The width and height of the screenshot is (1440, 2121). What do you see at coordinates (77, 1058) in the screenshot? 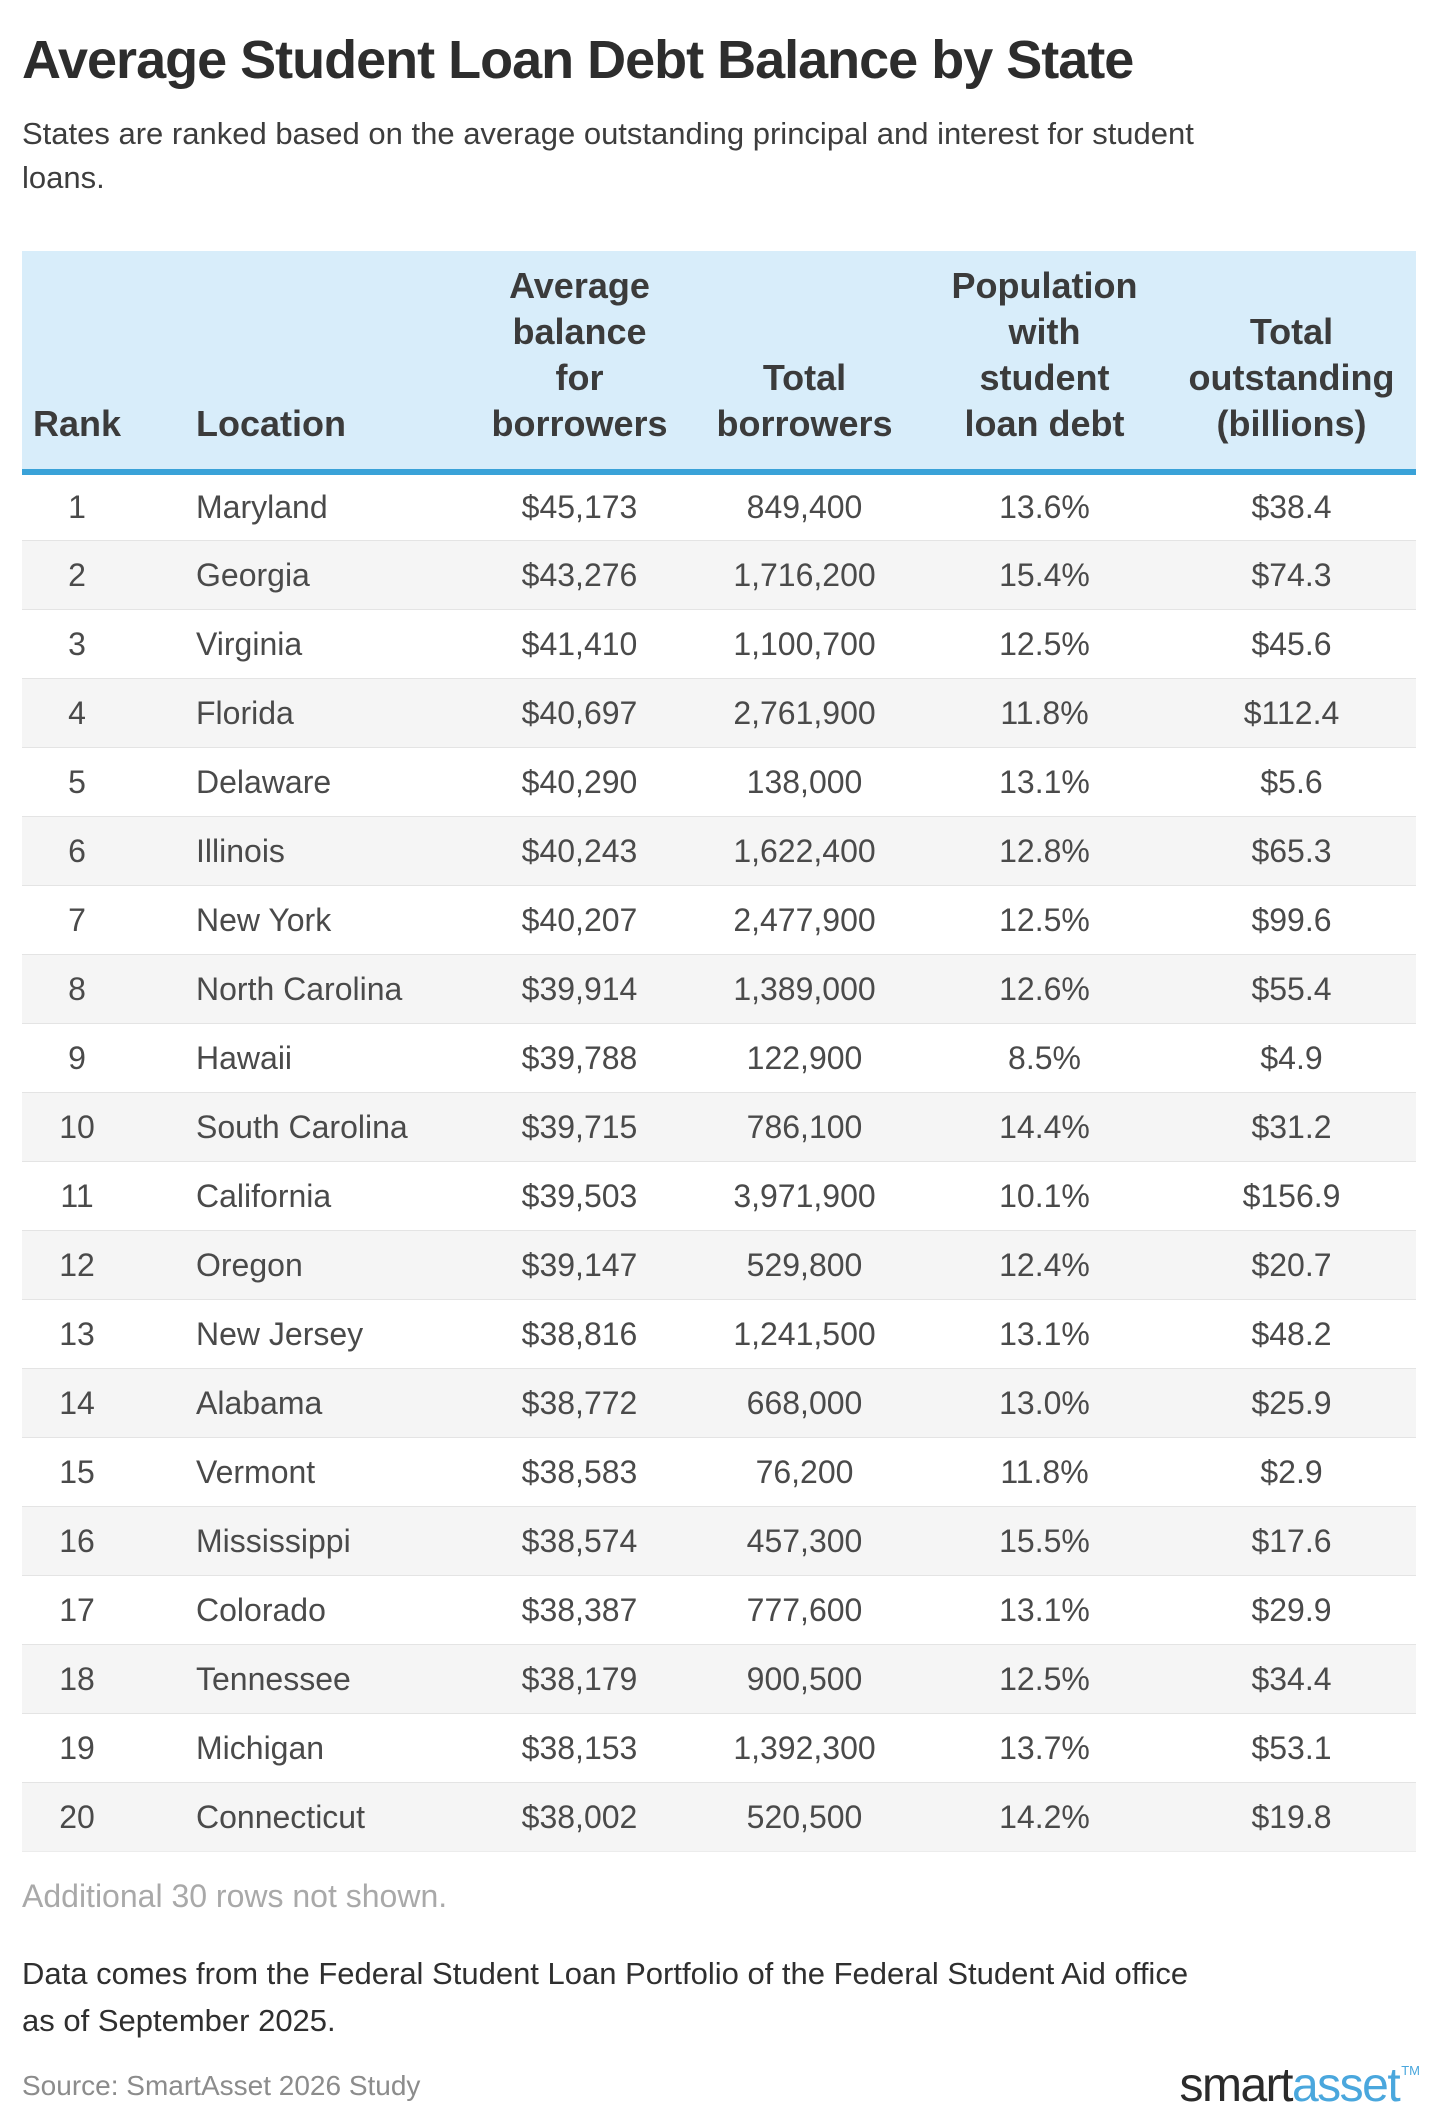
I see `rank-cell: 9` at bounding box center [77, 1058].